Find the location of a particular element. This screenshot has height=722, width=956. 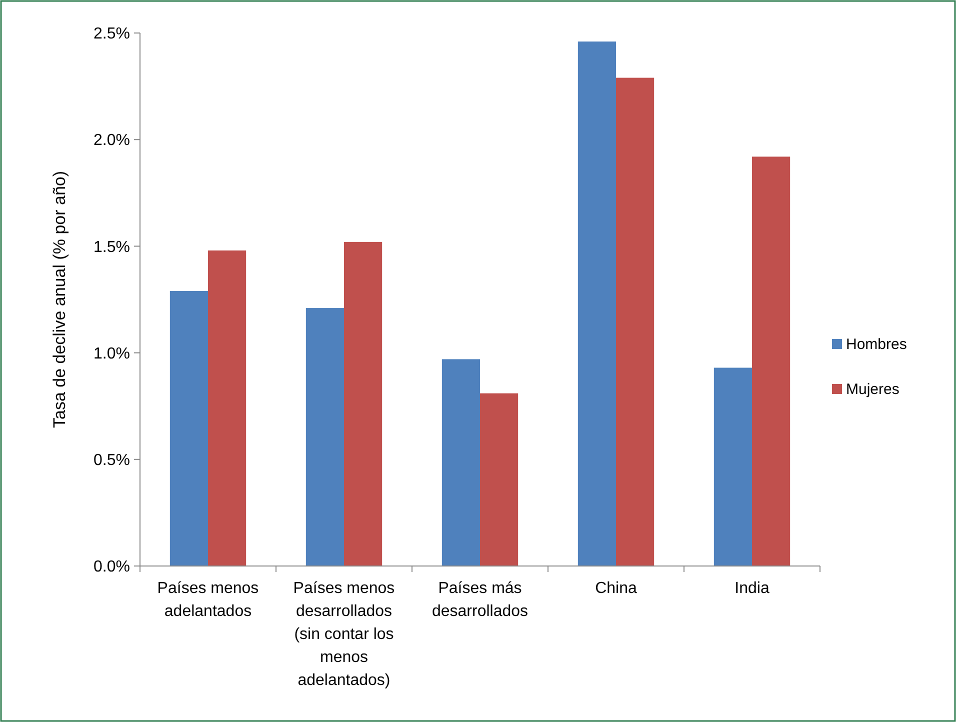

x-tick-label: India is located at coordinates (752, 588).